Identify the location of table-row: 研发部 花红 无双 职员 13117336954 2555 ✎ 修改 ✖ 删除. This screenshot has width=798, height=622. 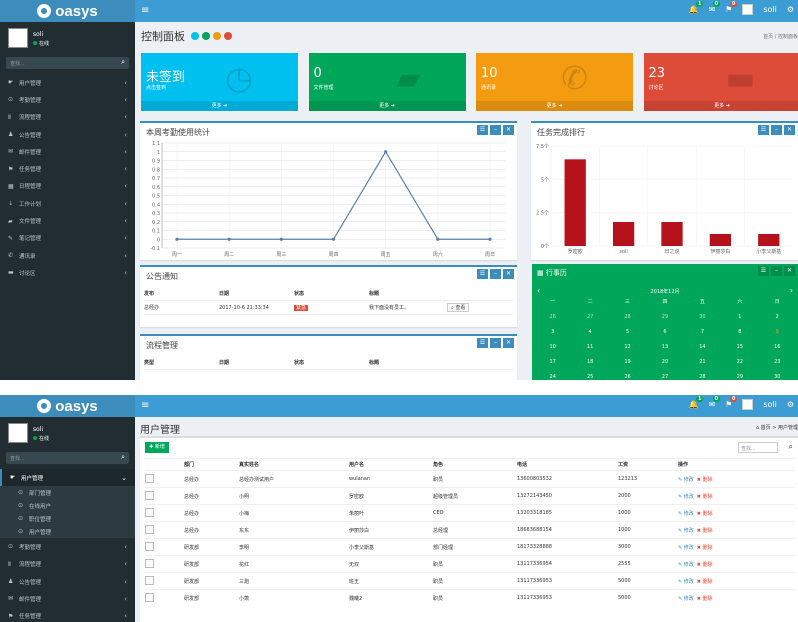
(470, 563).